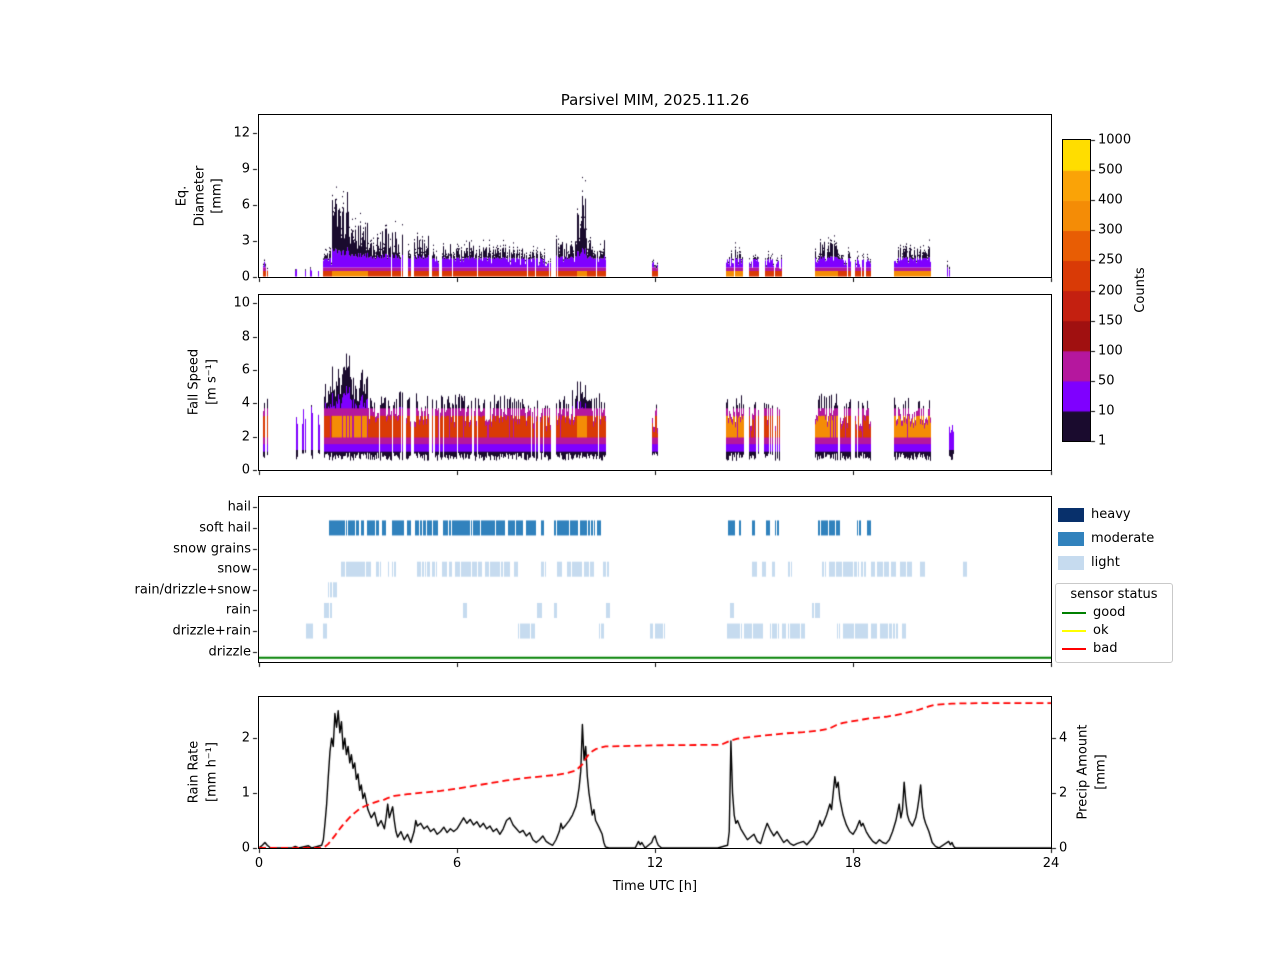 This screenshot has height=960, width=1280. Describe the element at coordinates (238, 610) in the screenshot. I see `category-label-rain: rain` at that location.